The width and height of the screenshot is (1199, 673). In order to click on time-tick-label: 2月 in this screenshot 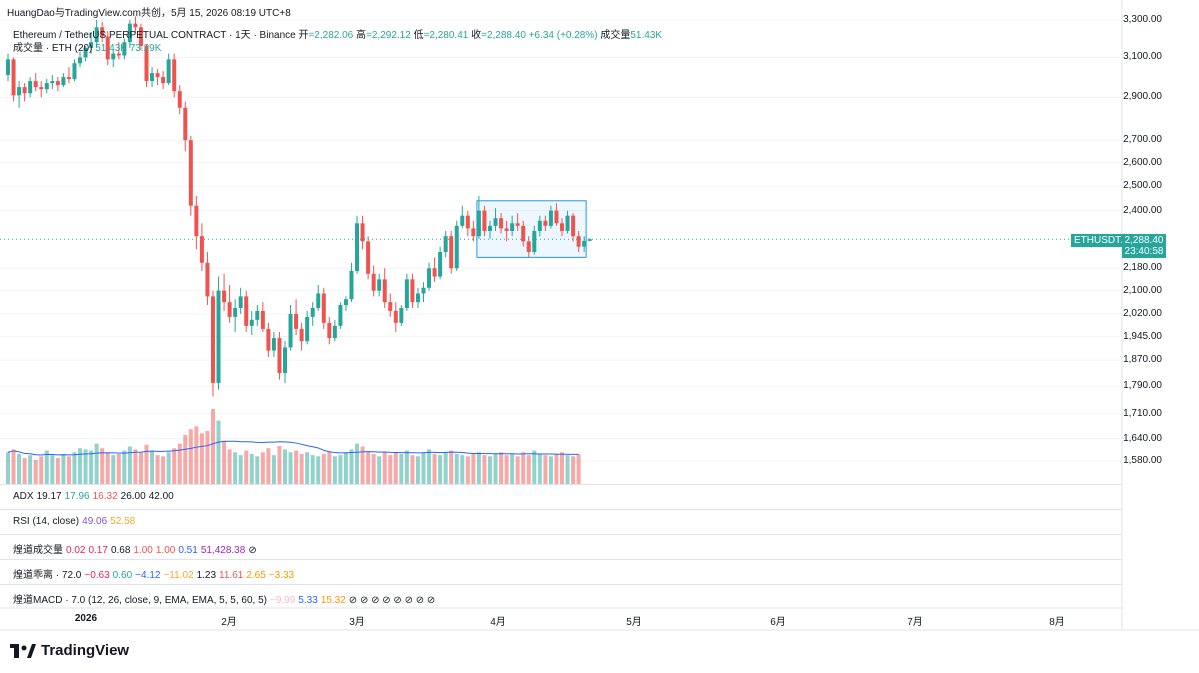, I will do `click(229, 622)`.